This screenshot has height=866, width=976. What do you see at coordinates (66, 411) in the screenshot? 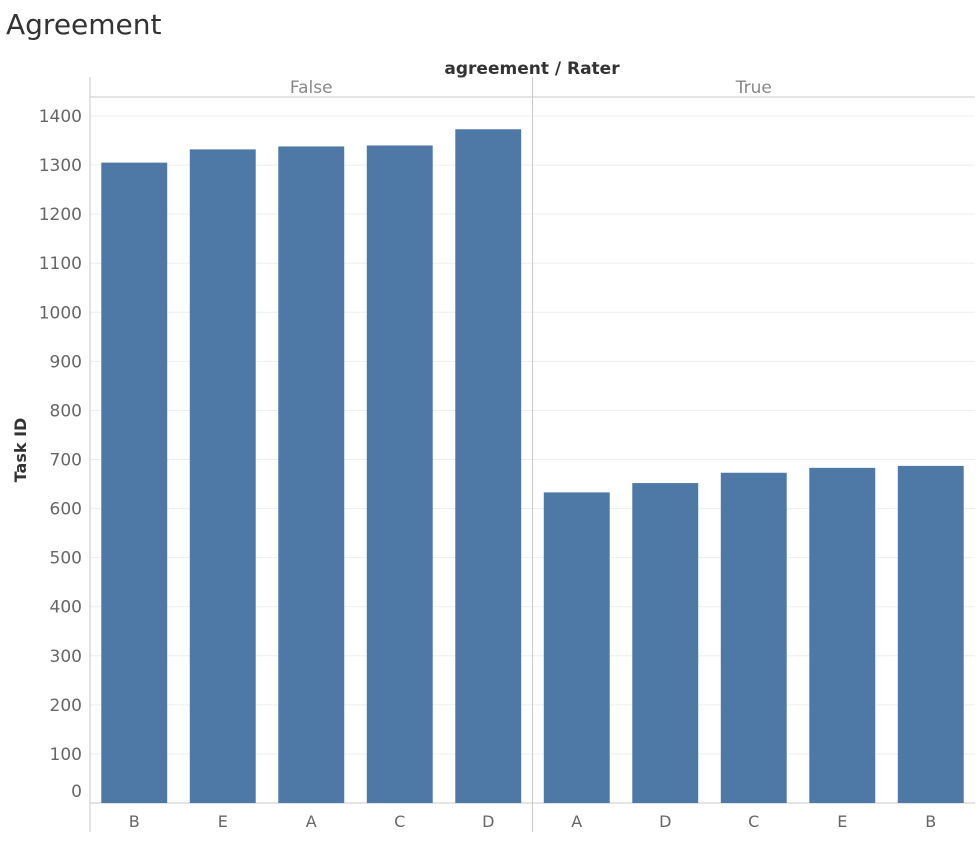
I see `y-tick-label: 800` at bounding box center [66, 411].